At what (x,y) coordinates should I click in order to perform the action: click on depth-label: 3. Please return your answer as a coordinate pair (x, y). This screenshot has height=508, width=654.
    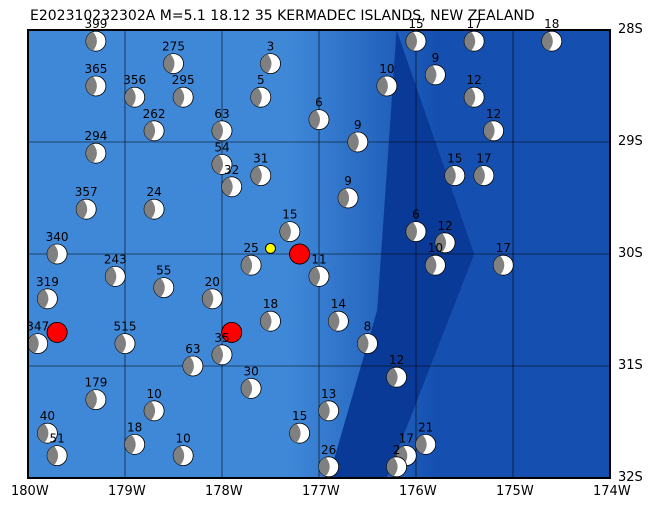
    Looking at the image, I should click on (271, 47).